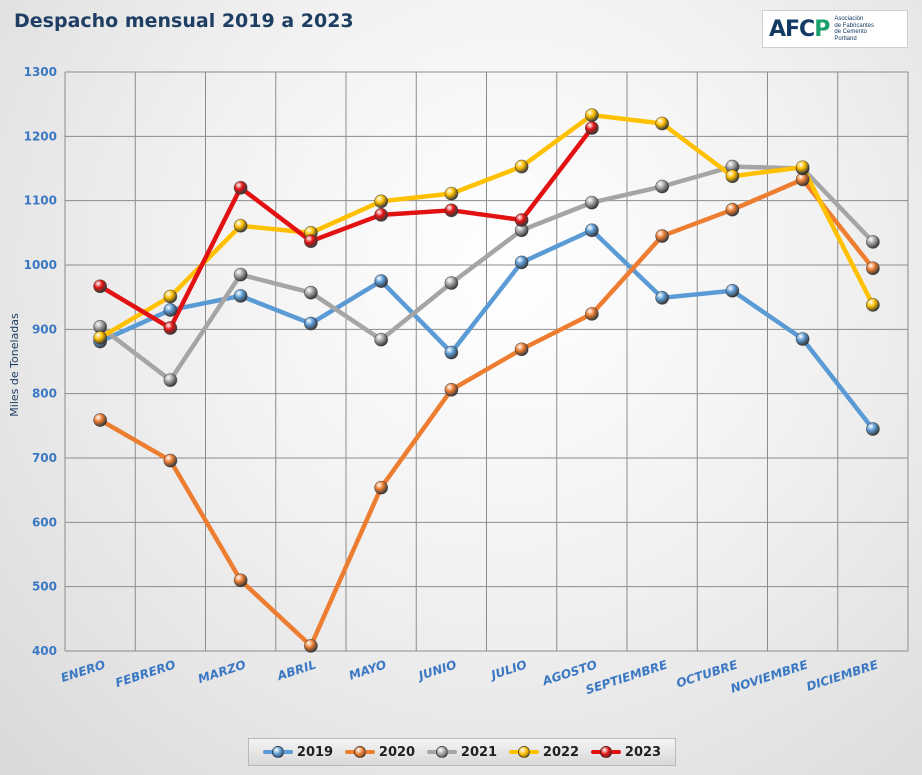  I want to click on x-tick-label: MAYO, so click(367, 670).